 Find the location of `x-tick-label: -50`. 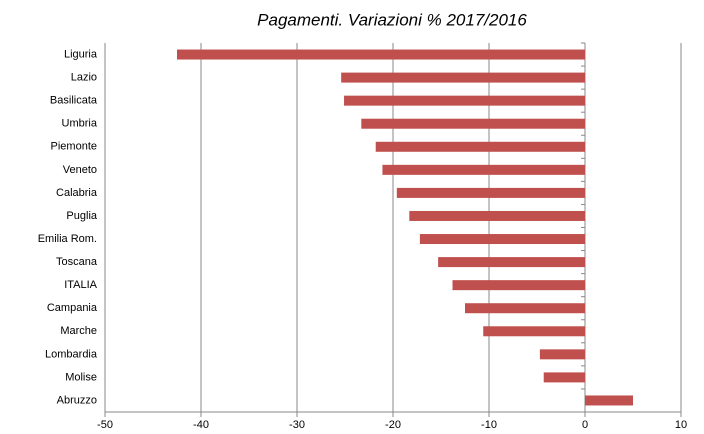

x-tick-label: -50 is located at coordinates (105, 425).